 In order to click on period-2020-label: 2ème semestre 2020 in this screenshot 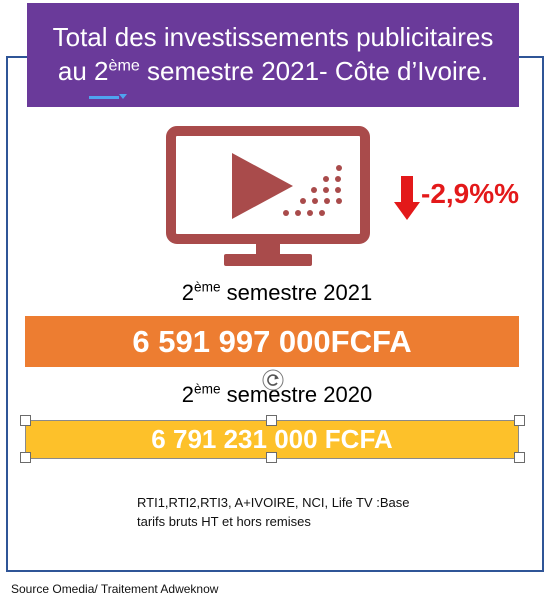, I will do `click(277, 394)`.